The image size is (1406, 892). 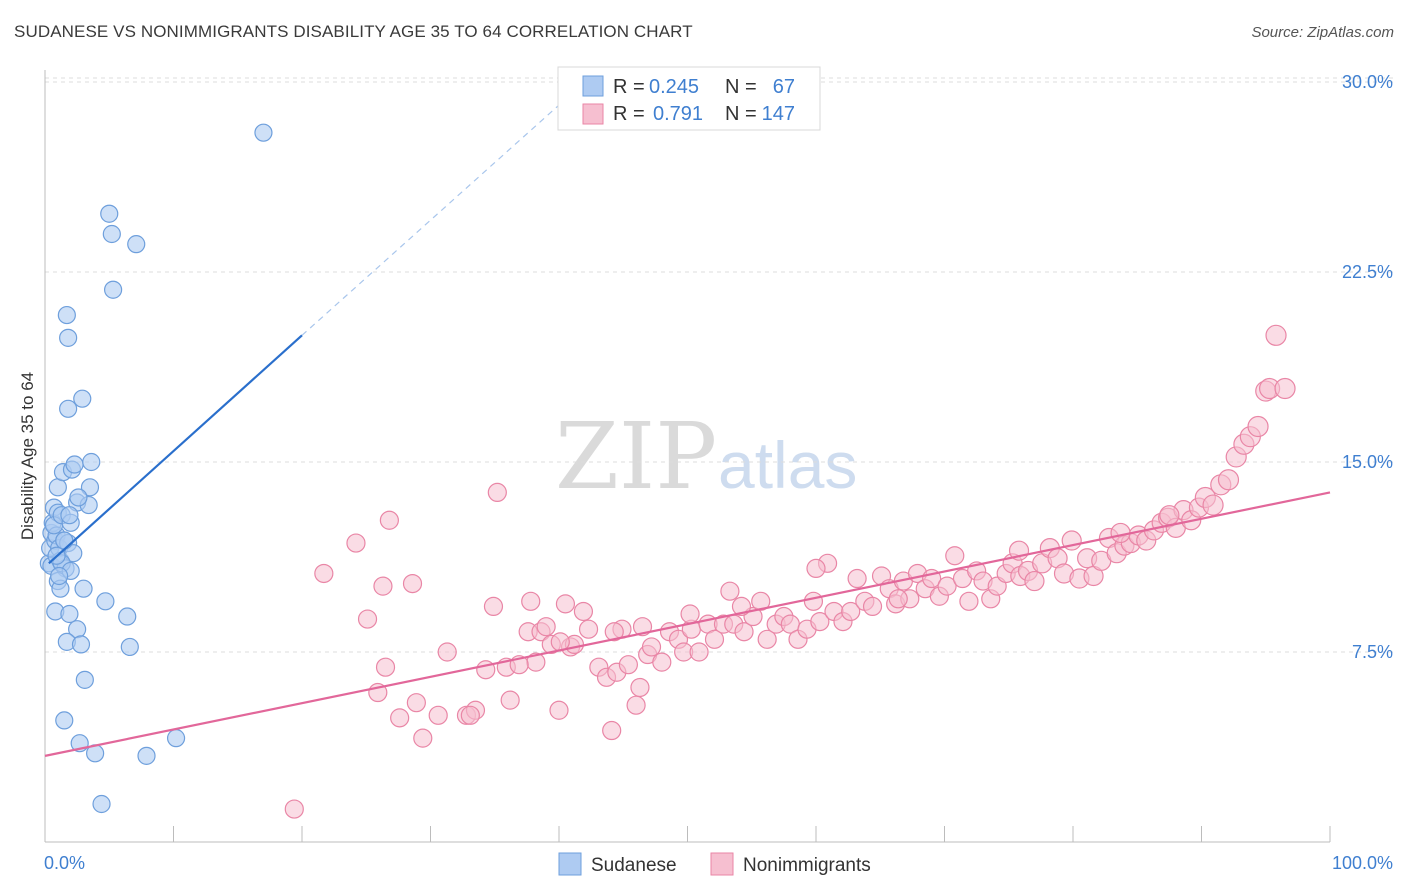 What do you see at coordinates (593, 86) in the screenshot?
I see `legend-swatch-sudanese` at bounding box center [593, 86].